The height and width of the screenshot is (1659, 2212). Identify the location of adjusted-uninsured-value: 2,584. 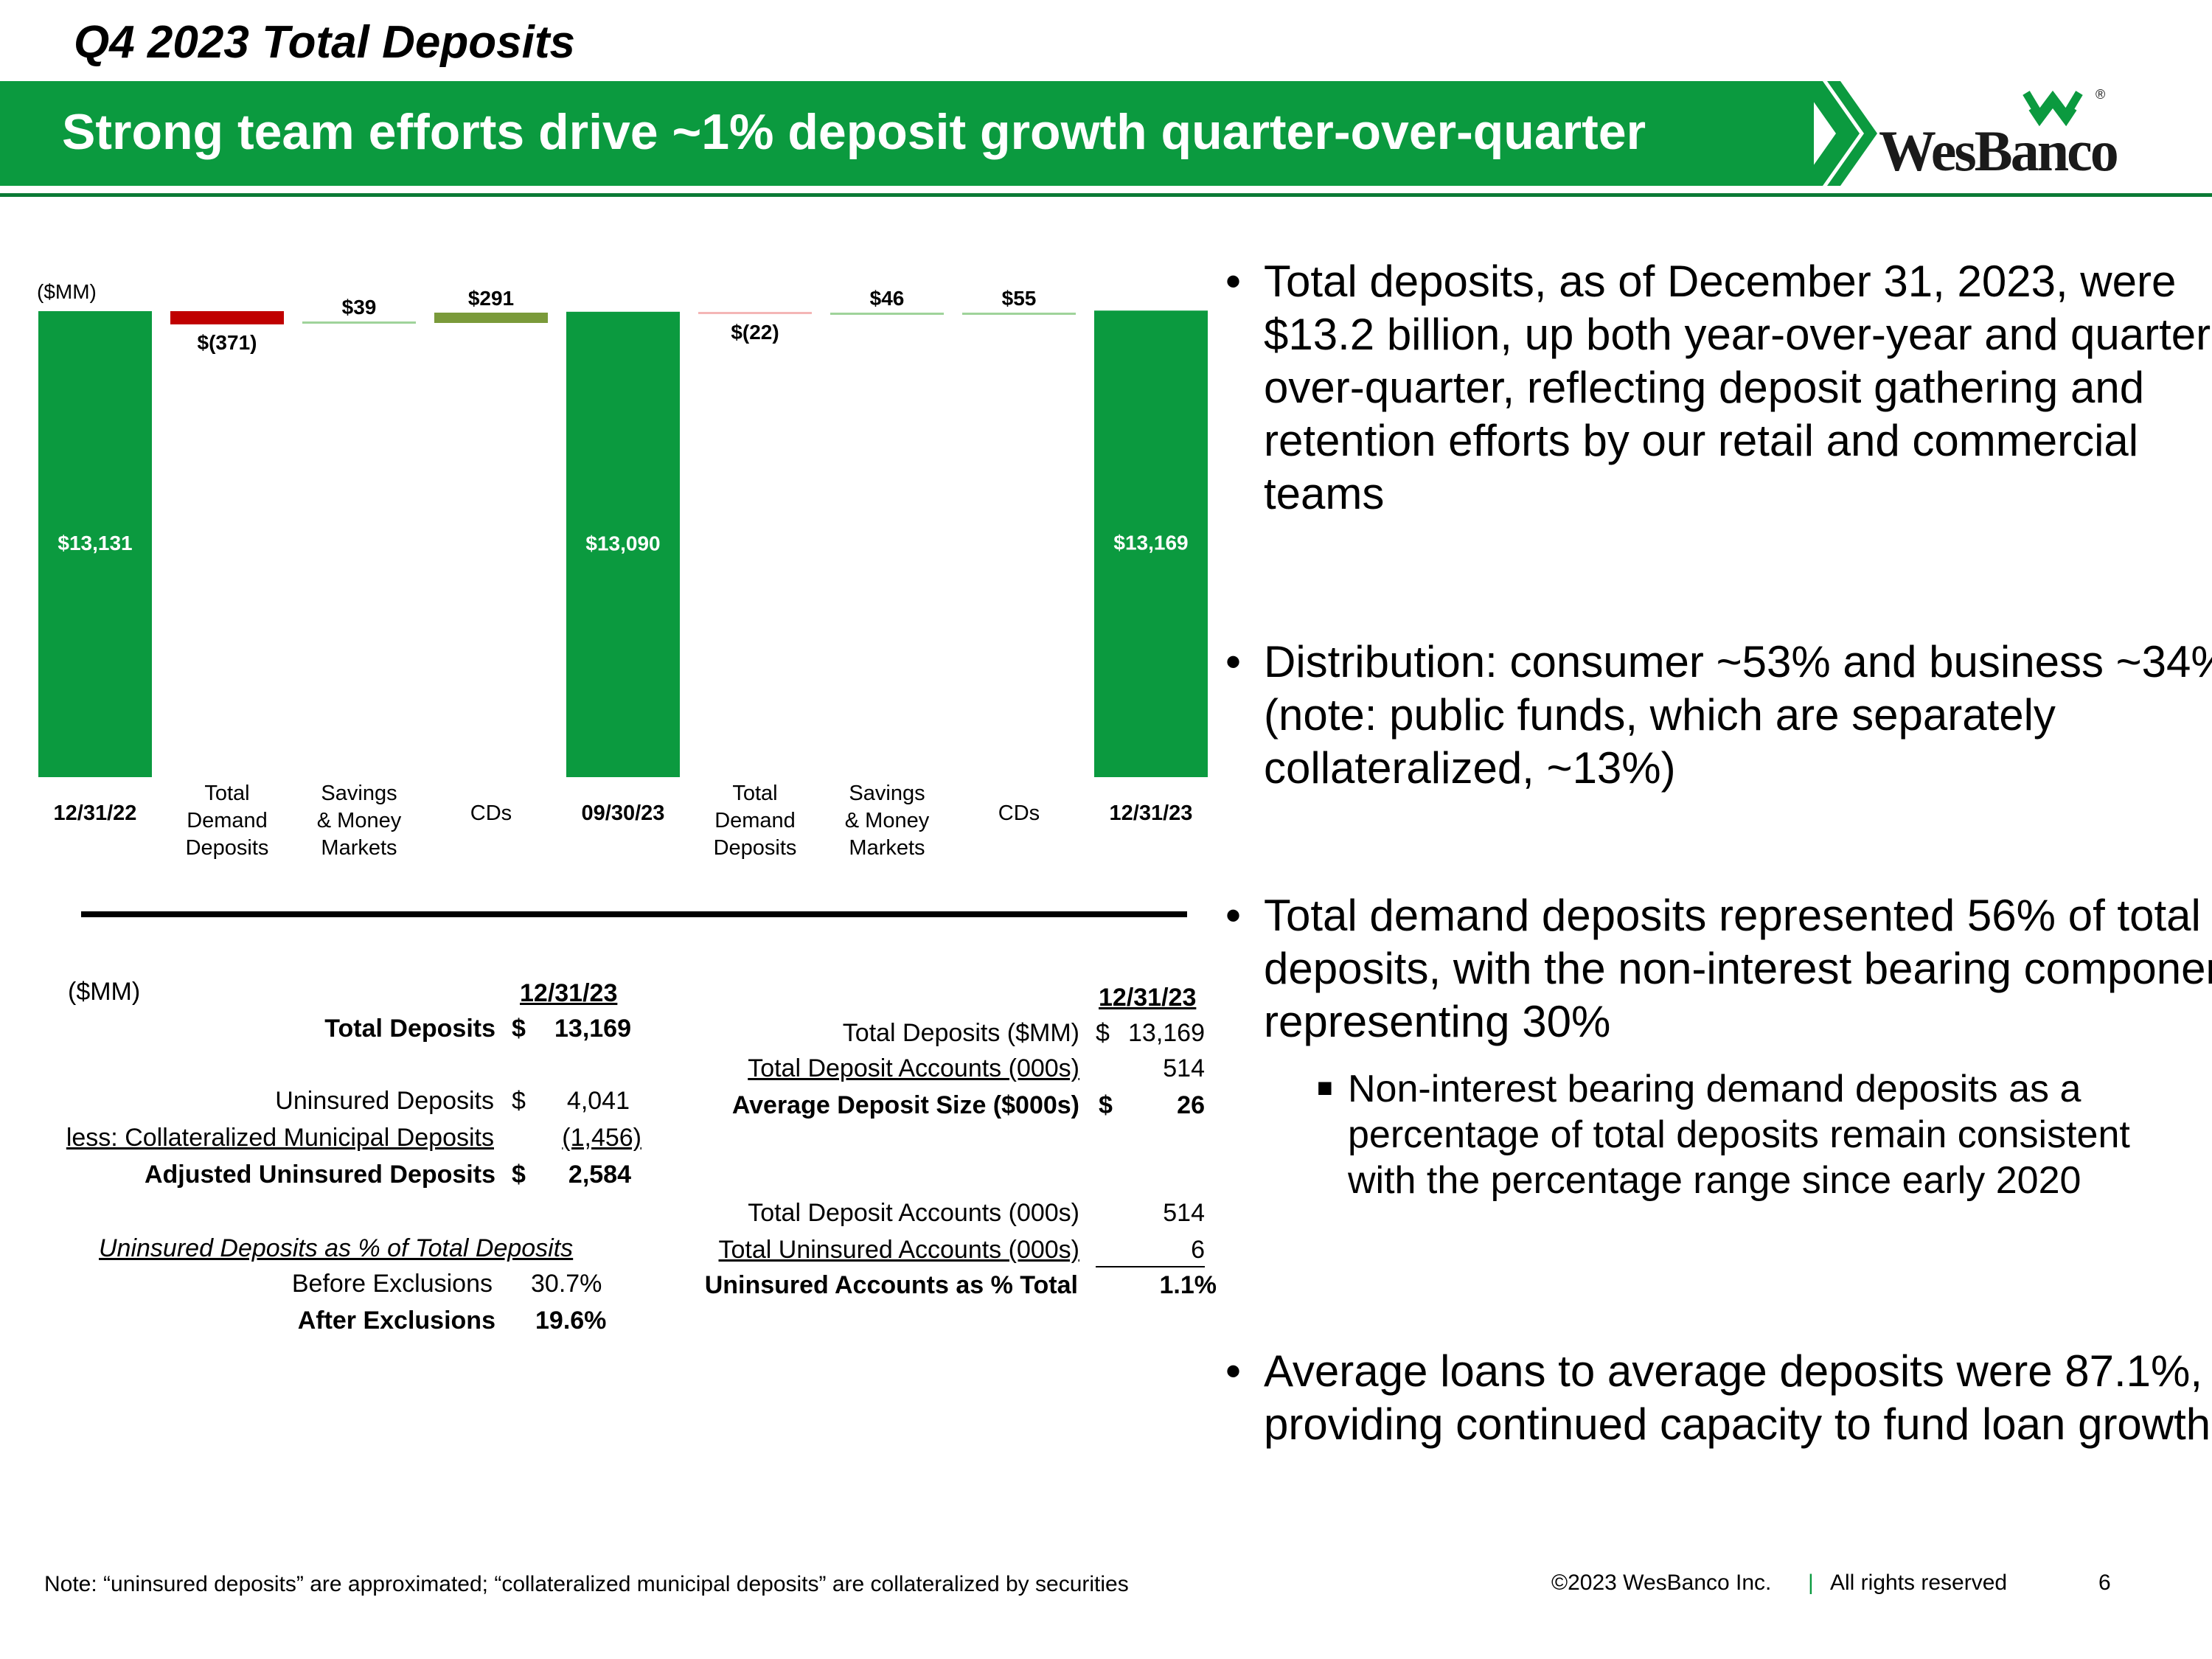
(599, 1175).